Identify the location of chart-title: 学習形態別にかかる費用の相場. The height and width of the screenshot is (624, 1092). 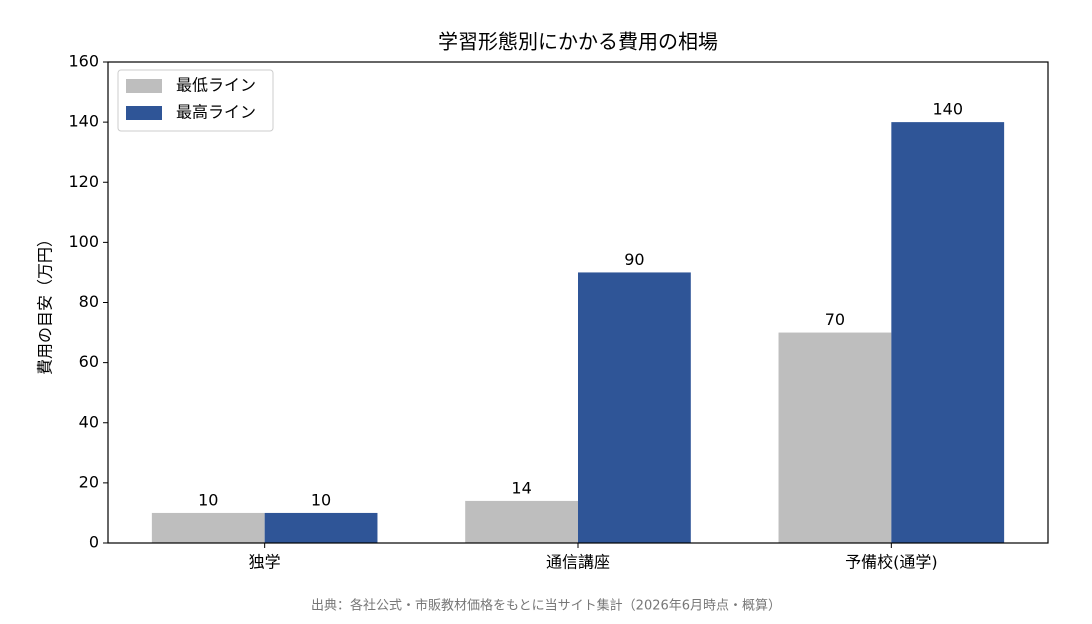
(578, 42).